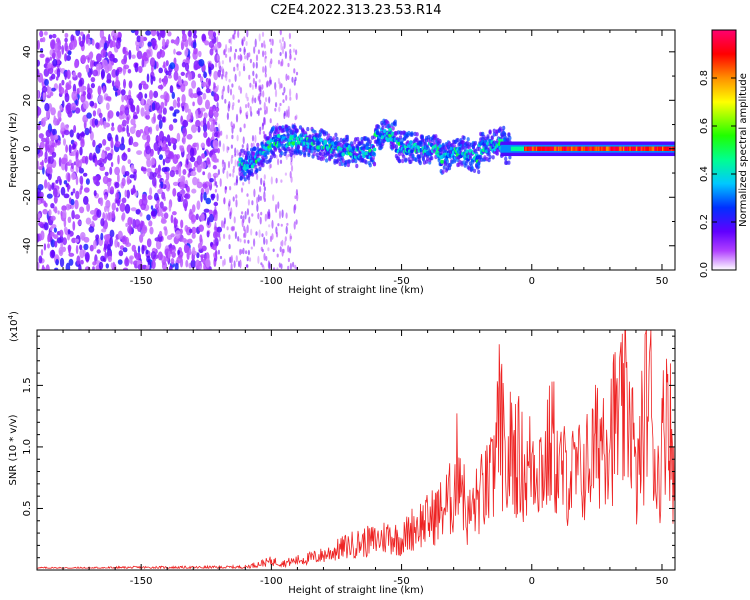  What do you see at coordinates (271, 581) in the screenshot?
I see `x-tick-label: -100` at bounding box center [271, 581].